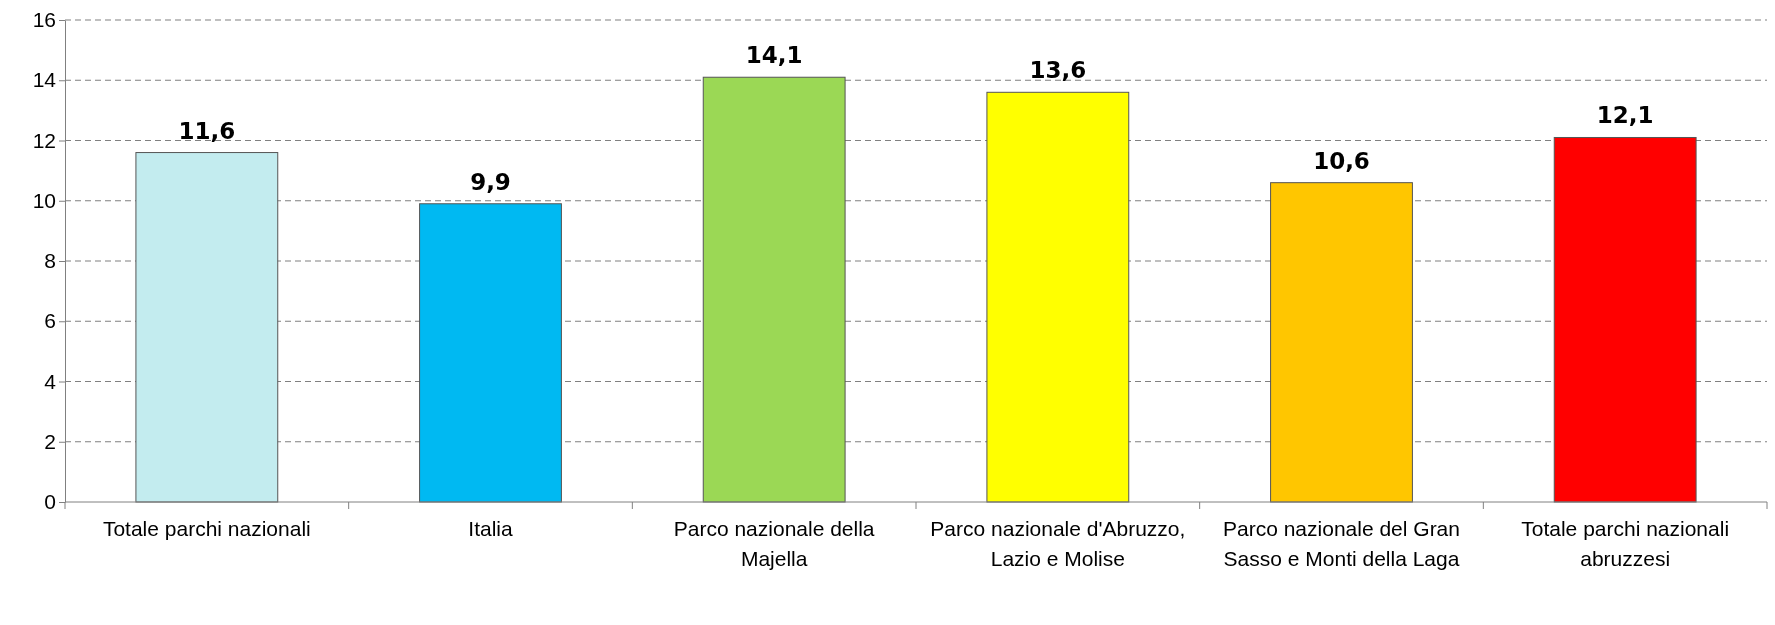 Image resolution: width=1775 pixels, height=625 pixels. Describe the element at coordinates (1341, 543) in the screenshot. I see `x-tick-label: Parco nazionale del Gran Sasso e Monti della Laga` at that location.